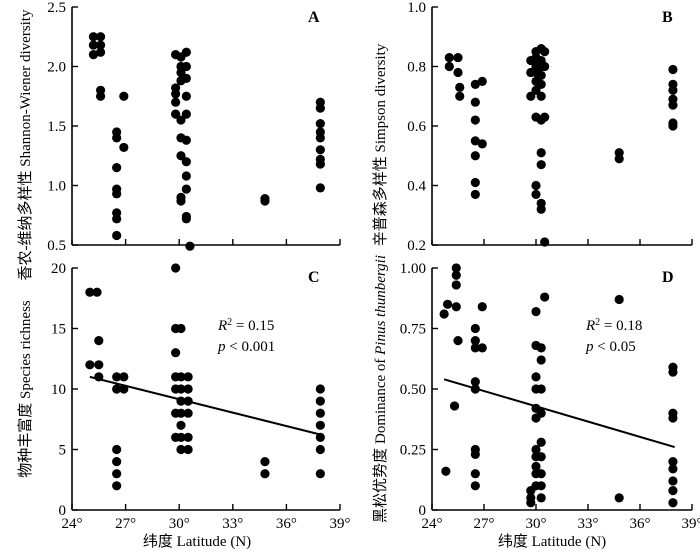 The width and height of the screenshot is (700, 553). Describe the element at coordinates (58, 330) in the screenshot. I see `panel-c-y-tick-label: 15` at that location.